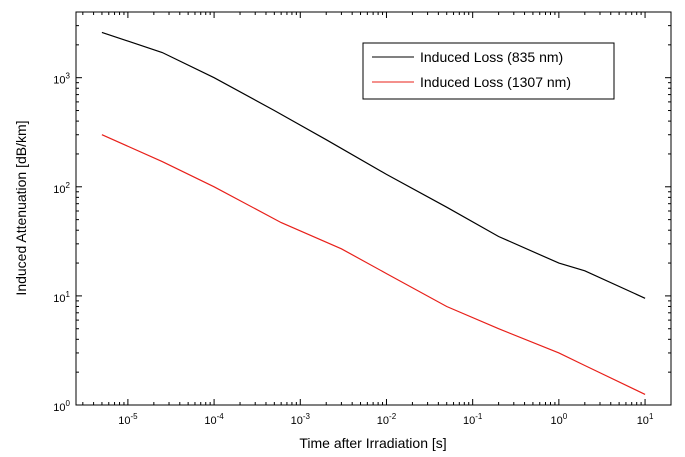 Image resolution: width=685 pixels, height=457 pixels. What do you see at coordinates (491, 57) in the screenshot?
I see `legend-label-835nm: Induced Loss (835 nm)` at bounding box center [491, 57].